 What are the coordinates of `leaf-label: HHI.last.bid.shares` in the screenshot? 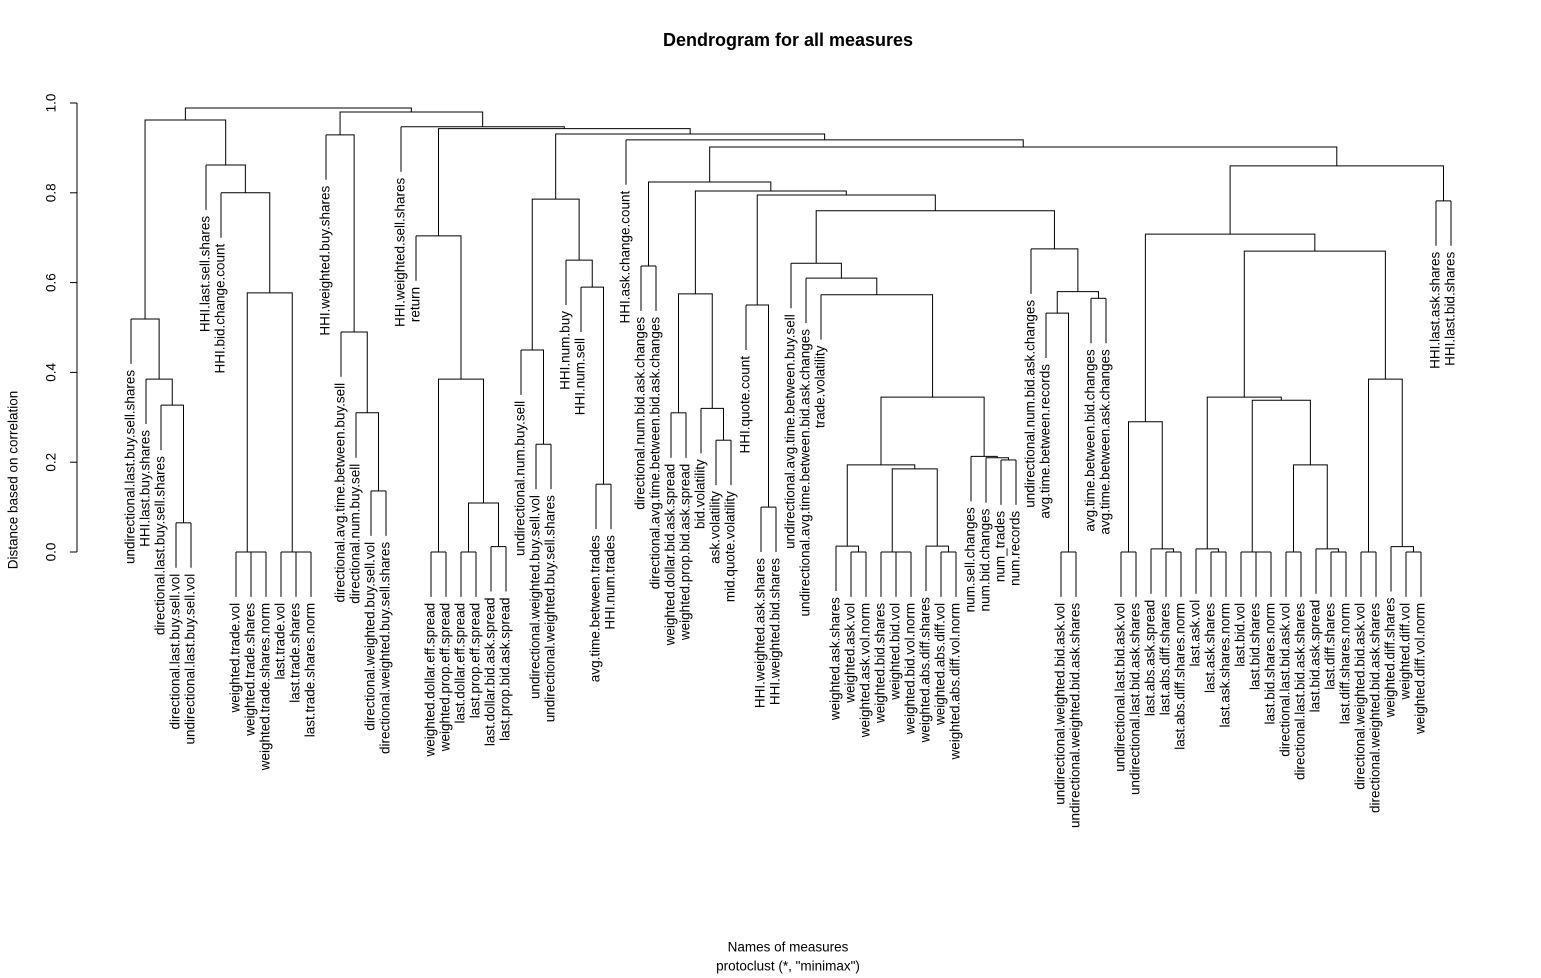 It's located at (1450, 309).